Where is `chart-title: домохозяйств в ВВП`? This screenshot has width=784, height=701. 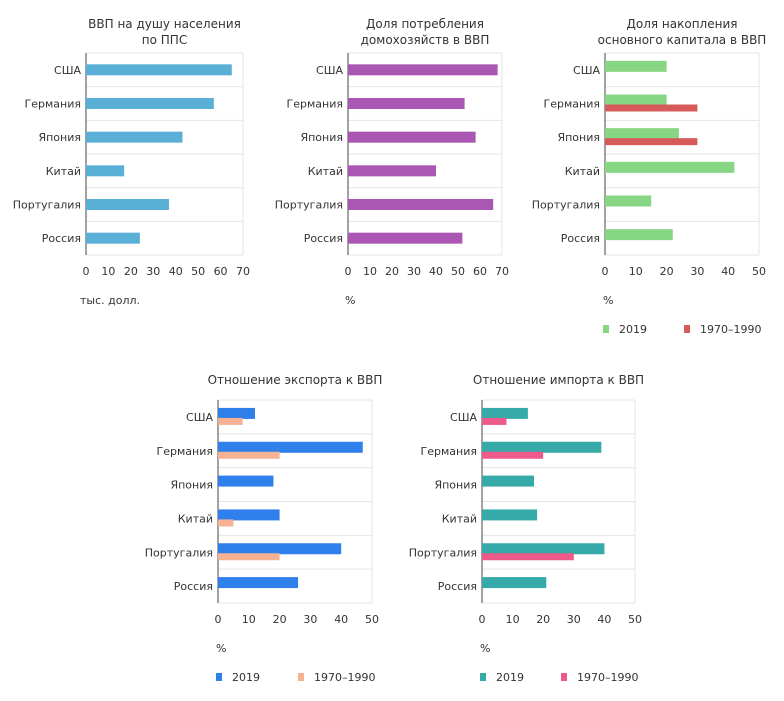 chart-title: домохозяйств в ВВП is located at coordinates (425, 40).